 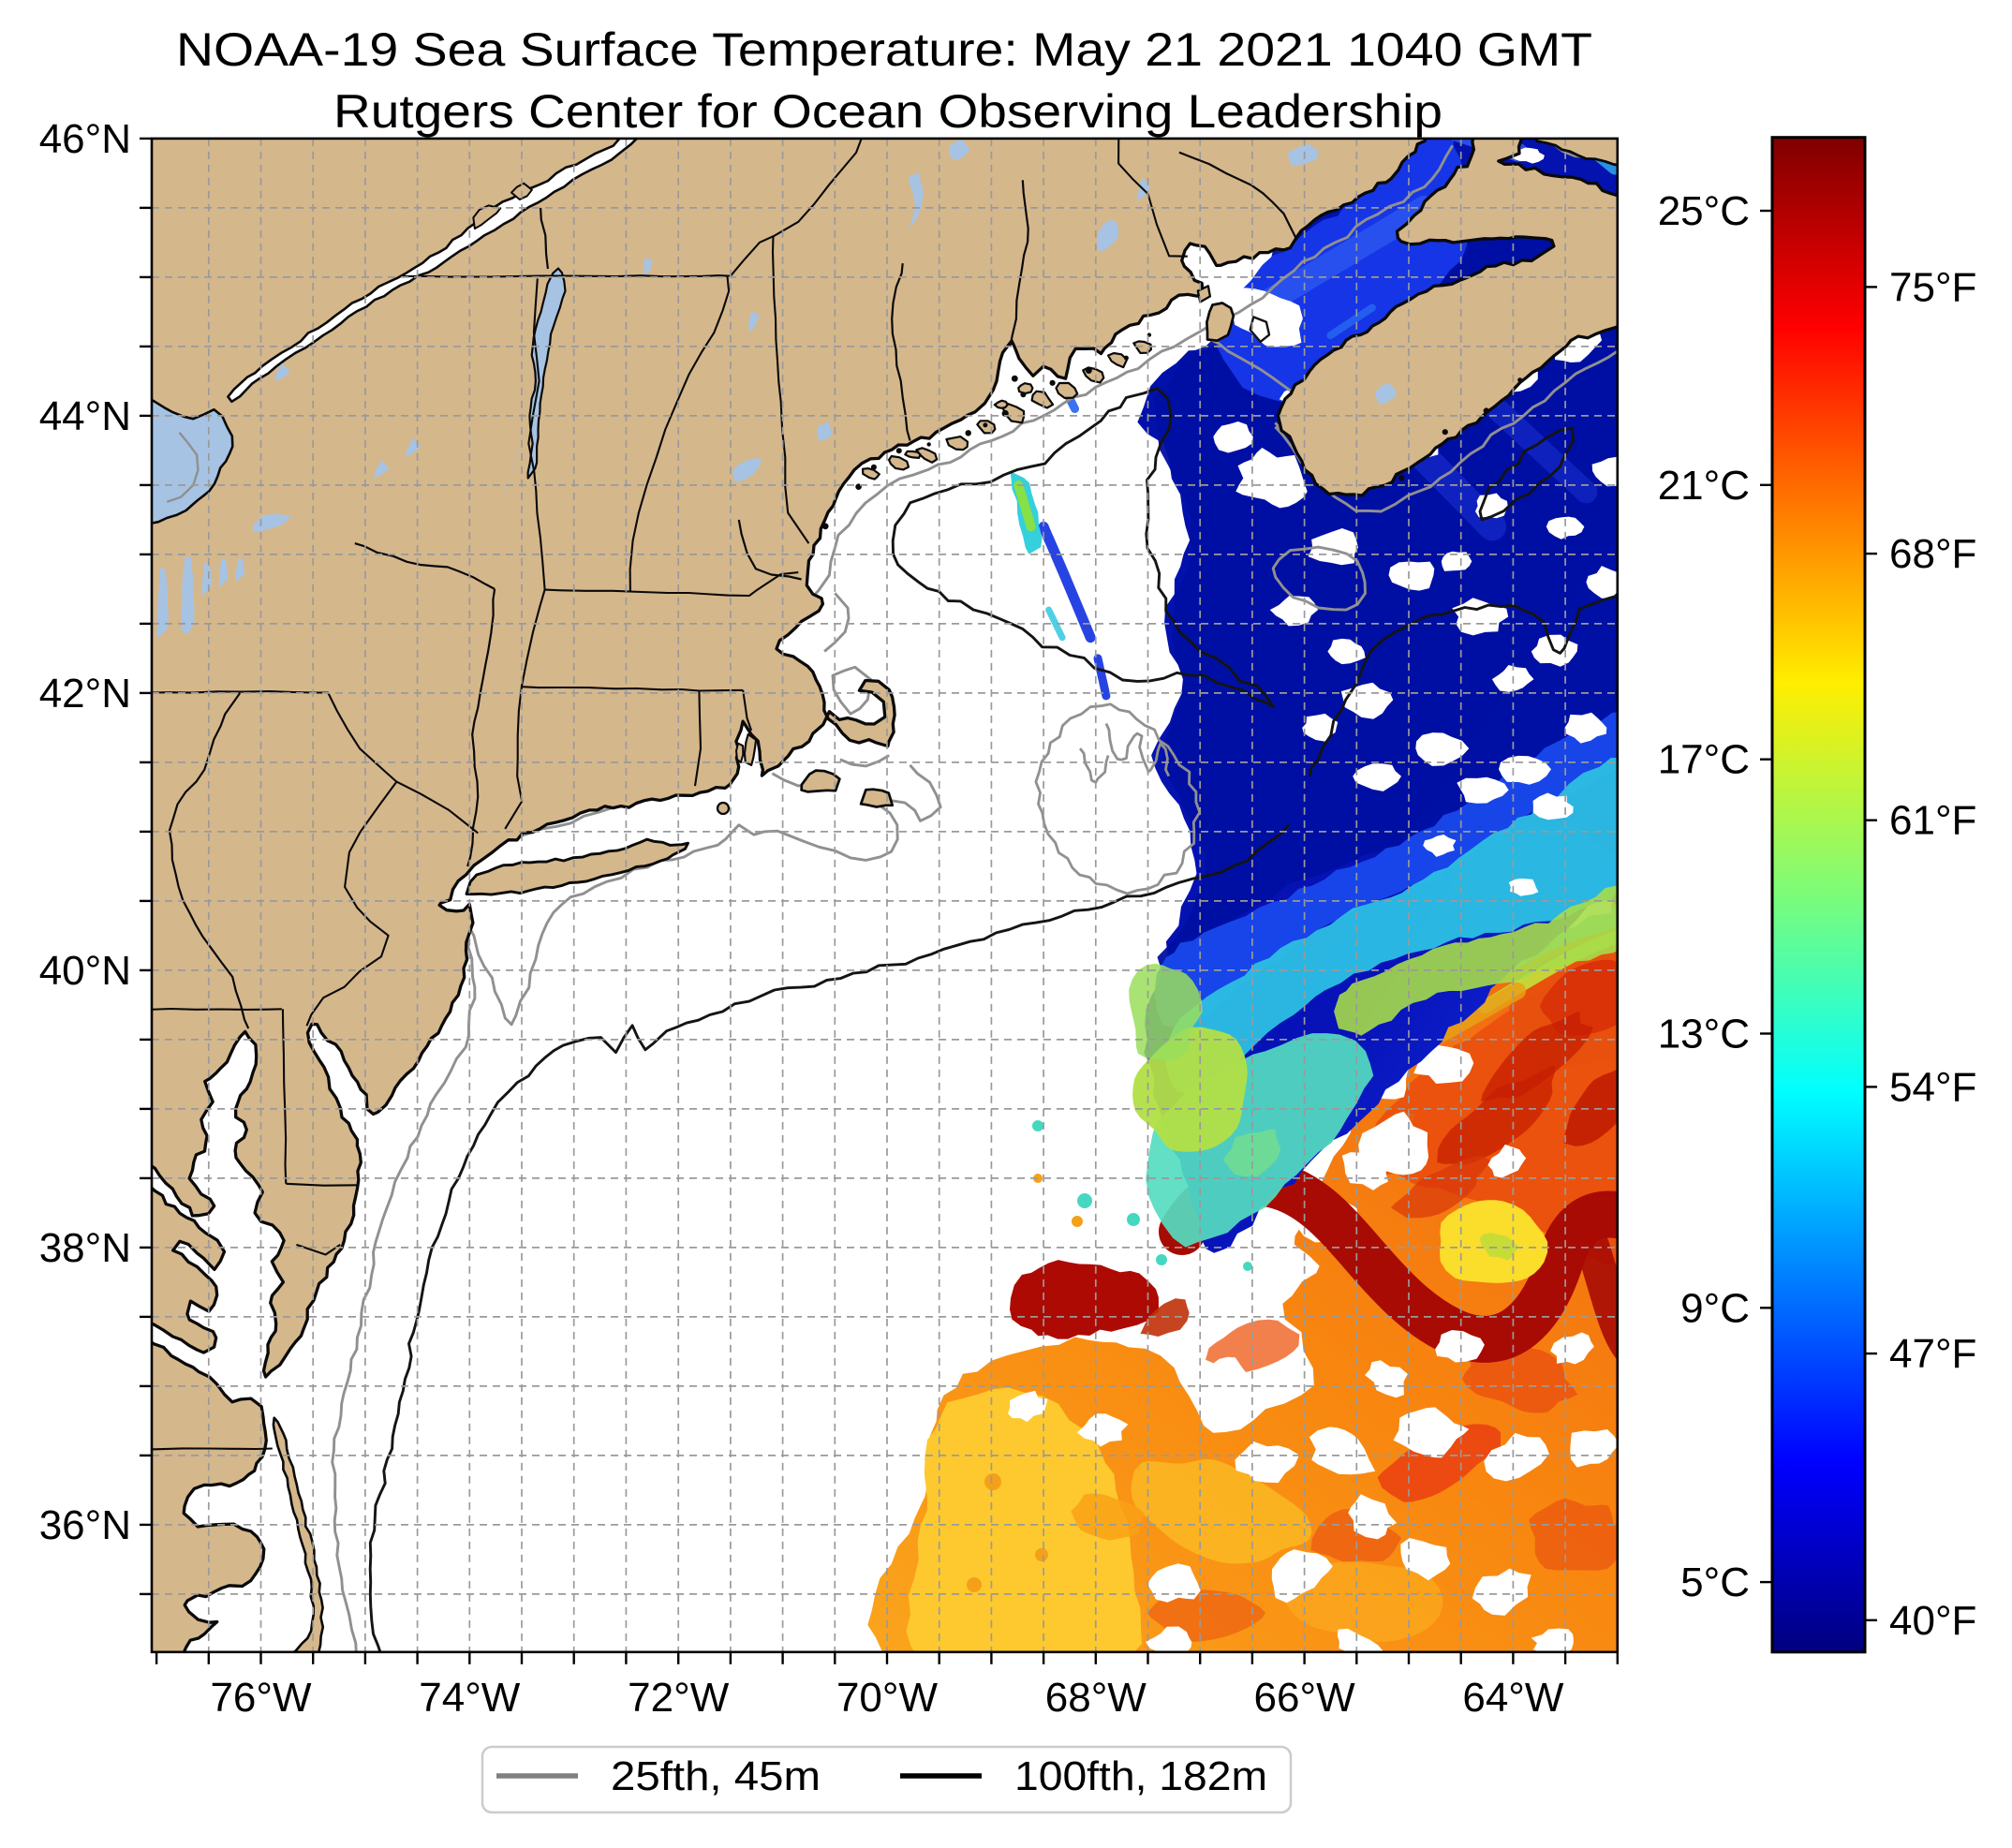 What do you see at coordinates (85, 694) in the screenshot?
I see `svg-text: 42°N` at bounding box center [85, 694].